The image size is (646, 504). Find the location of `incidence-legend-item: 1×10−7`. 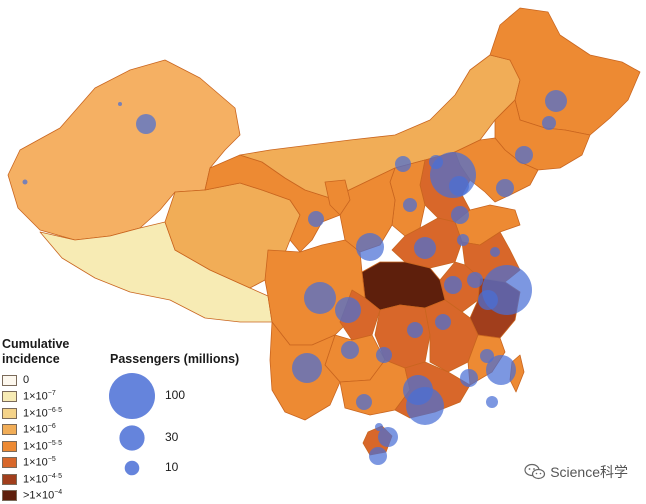

incidence-legend-item: 1×10−7 is located at coordinates (32, 397).